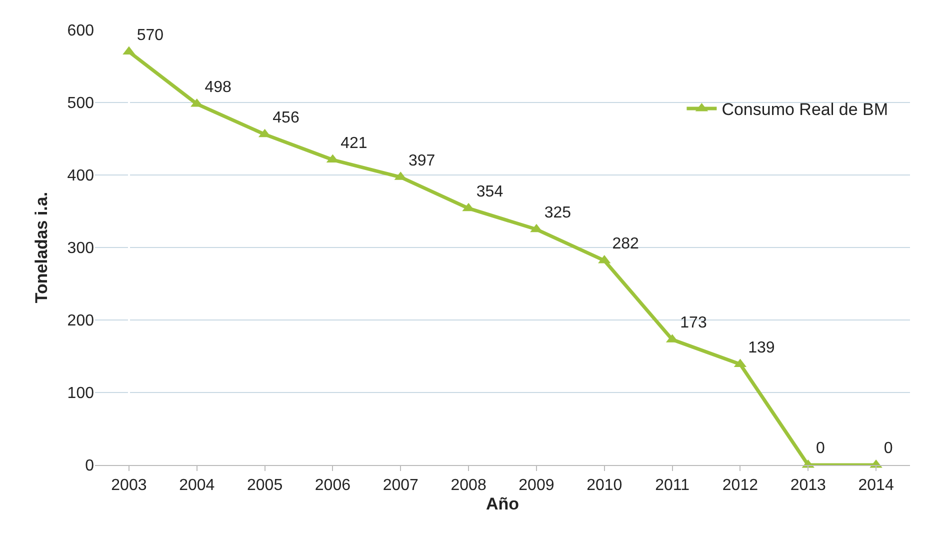 Image resolution: width=940 pixels, height=540 pixels. What do you see at coordinates (129, 485) in the screenshot?
I see `x-tick-label: 2003` at bounding box center [129, 485].